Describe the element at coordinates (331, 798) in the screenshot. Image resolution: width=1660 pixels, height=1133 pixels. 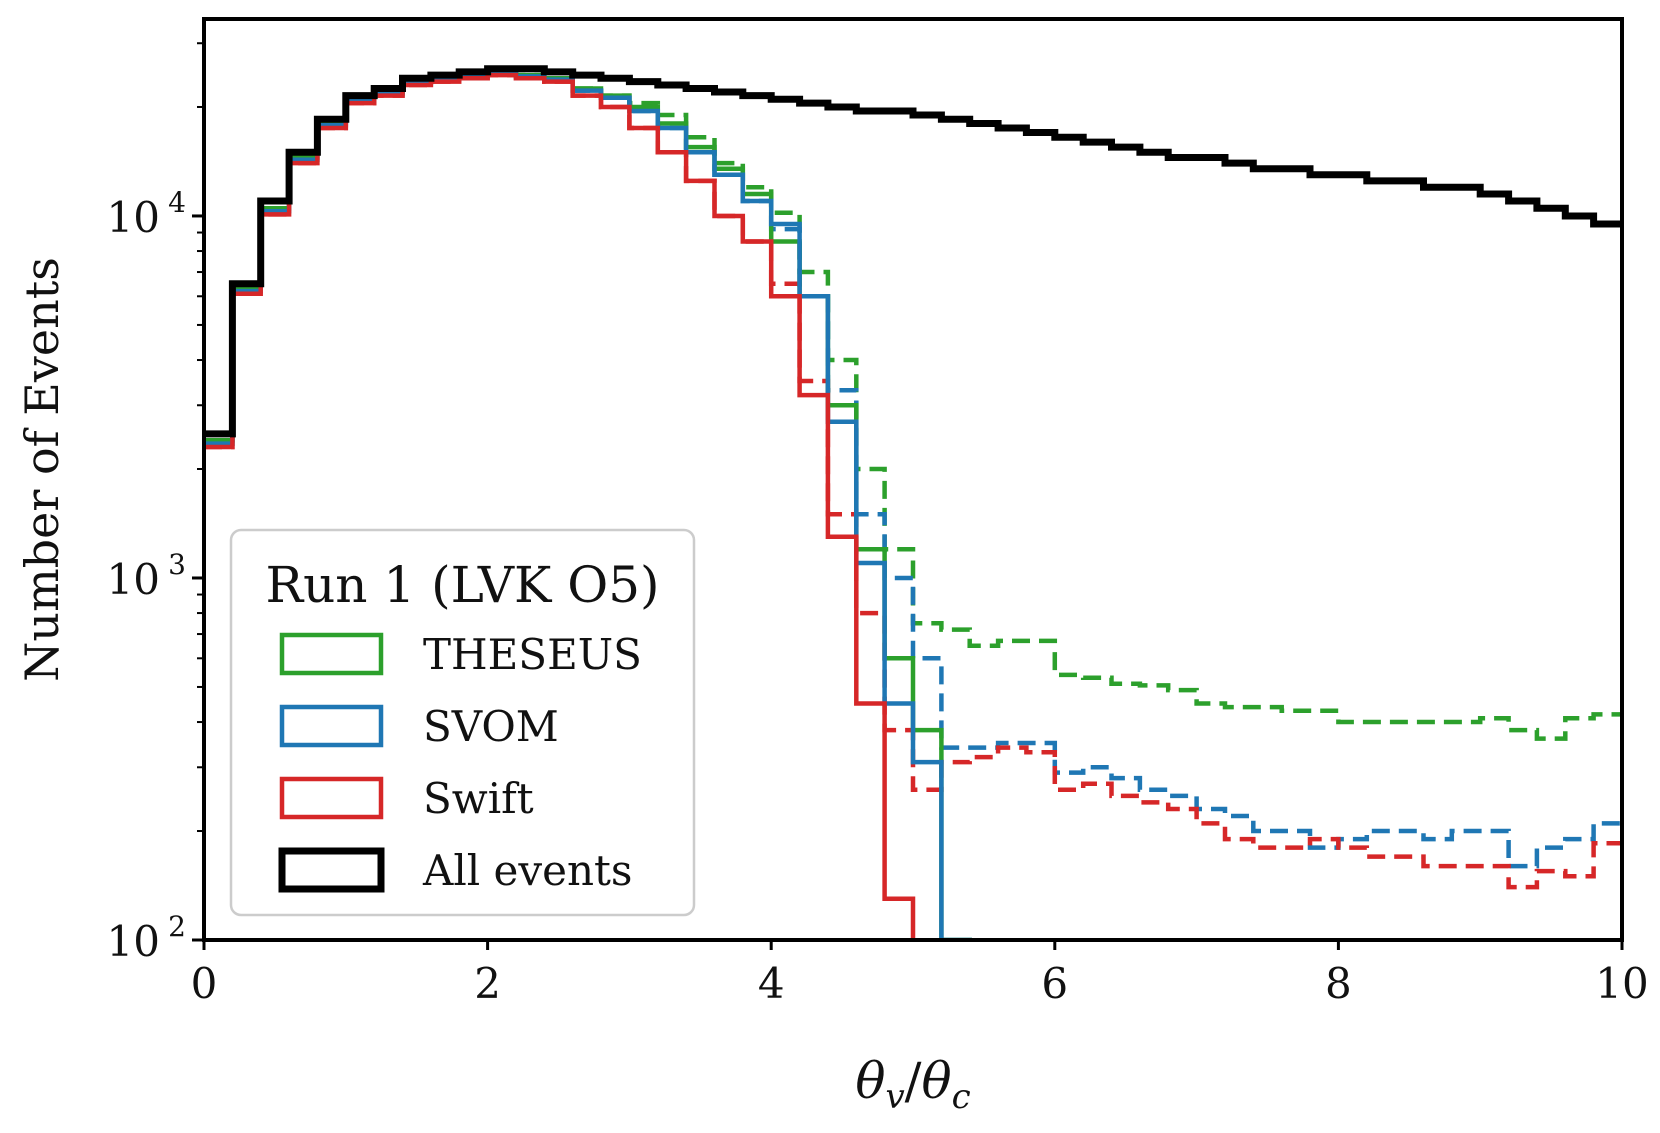
I see `legend-swatch-swift` at that location.